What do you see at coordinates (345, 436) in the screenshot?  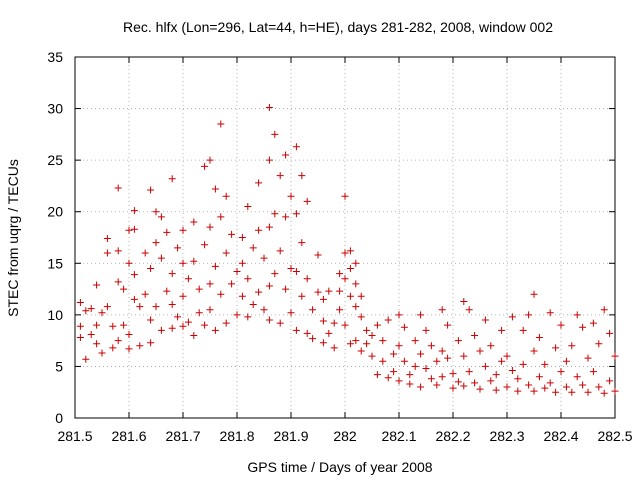 I see `x-tick-label: 282` at bounding box center [345, 436].